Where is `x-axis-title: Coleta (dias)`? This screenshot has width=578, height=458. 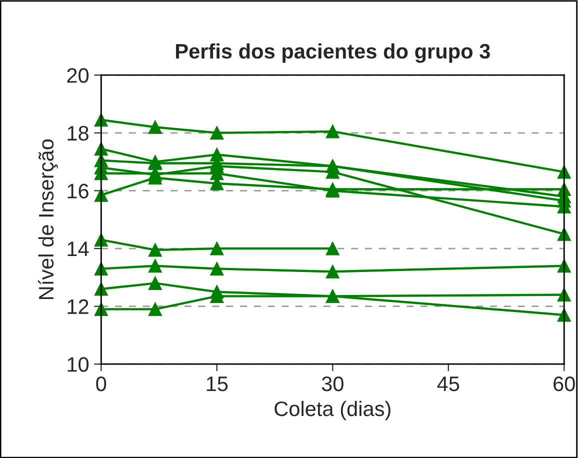 x-axis-title: Coleta (dias) is located at coordinates (332, 410).